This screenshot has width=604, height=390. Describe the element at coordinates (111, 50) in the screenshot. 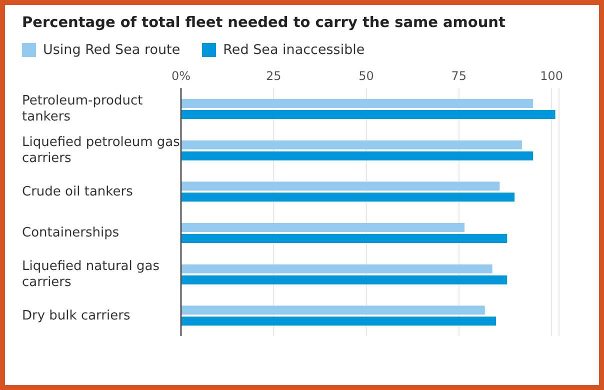

I see `legend-label: Using Red Sea route` at that location.